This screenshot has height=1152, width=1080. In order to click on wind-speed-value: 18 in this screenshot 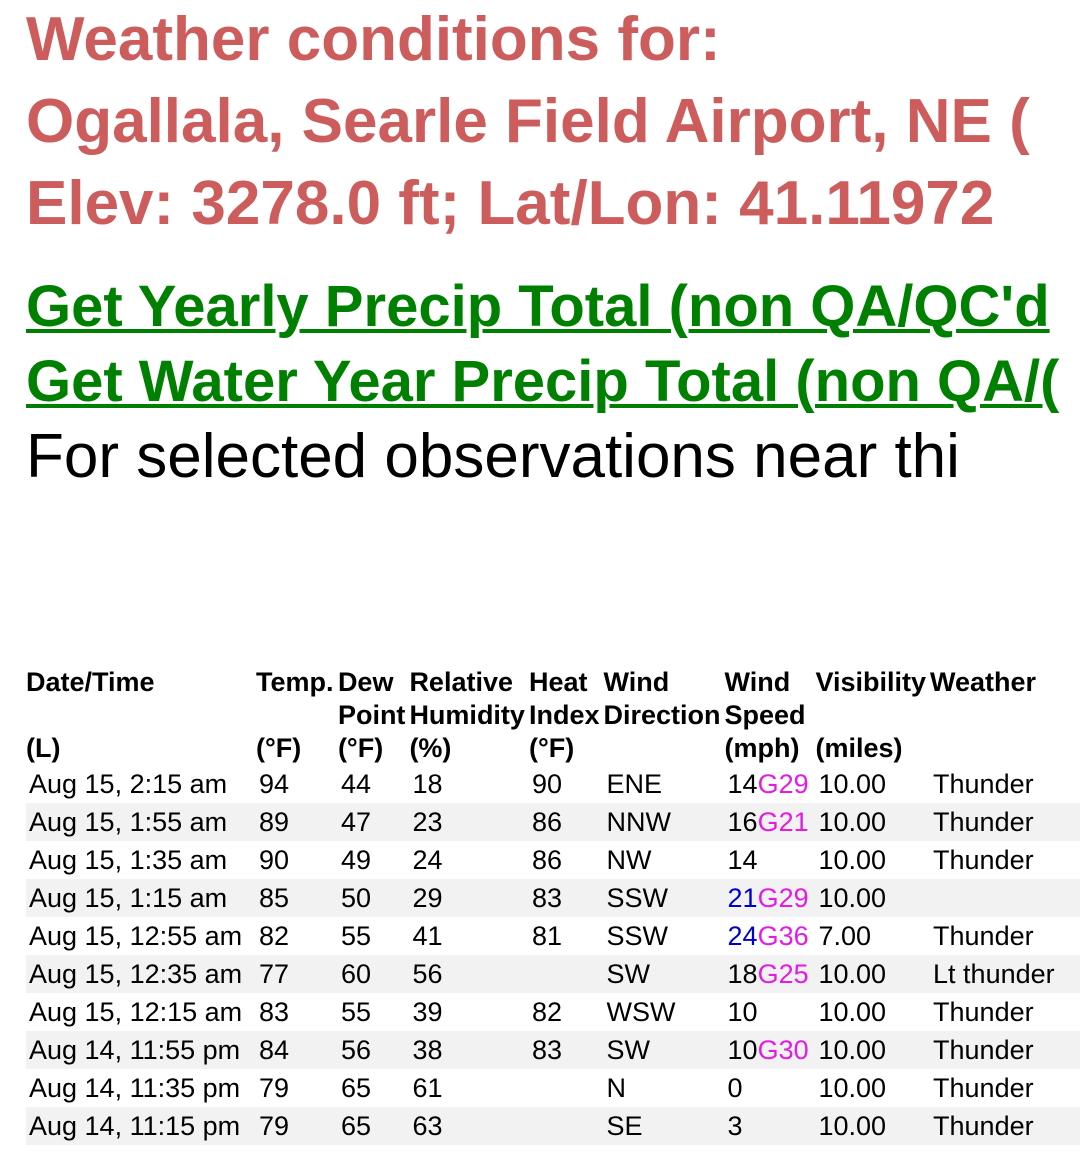, I will do `click(742, 974)`.